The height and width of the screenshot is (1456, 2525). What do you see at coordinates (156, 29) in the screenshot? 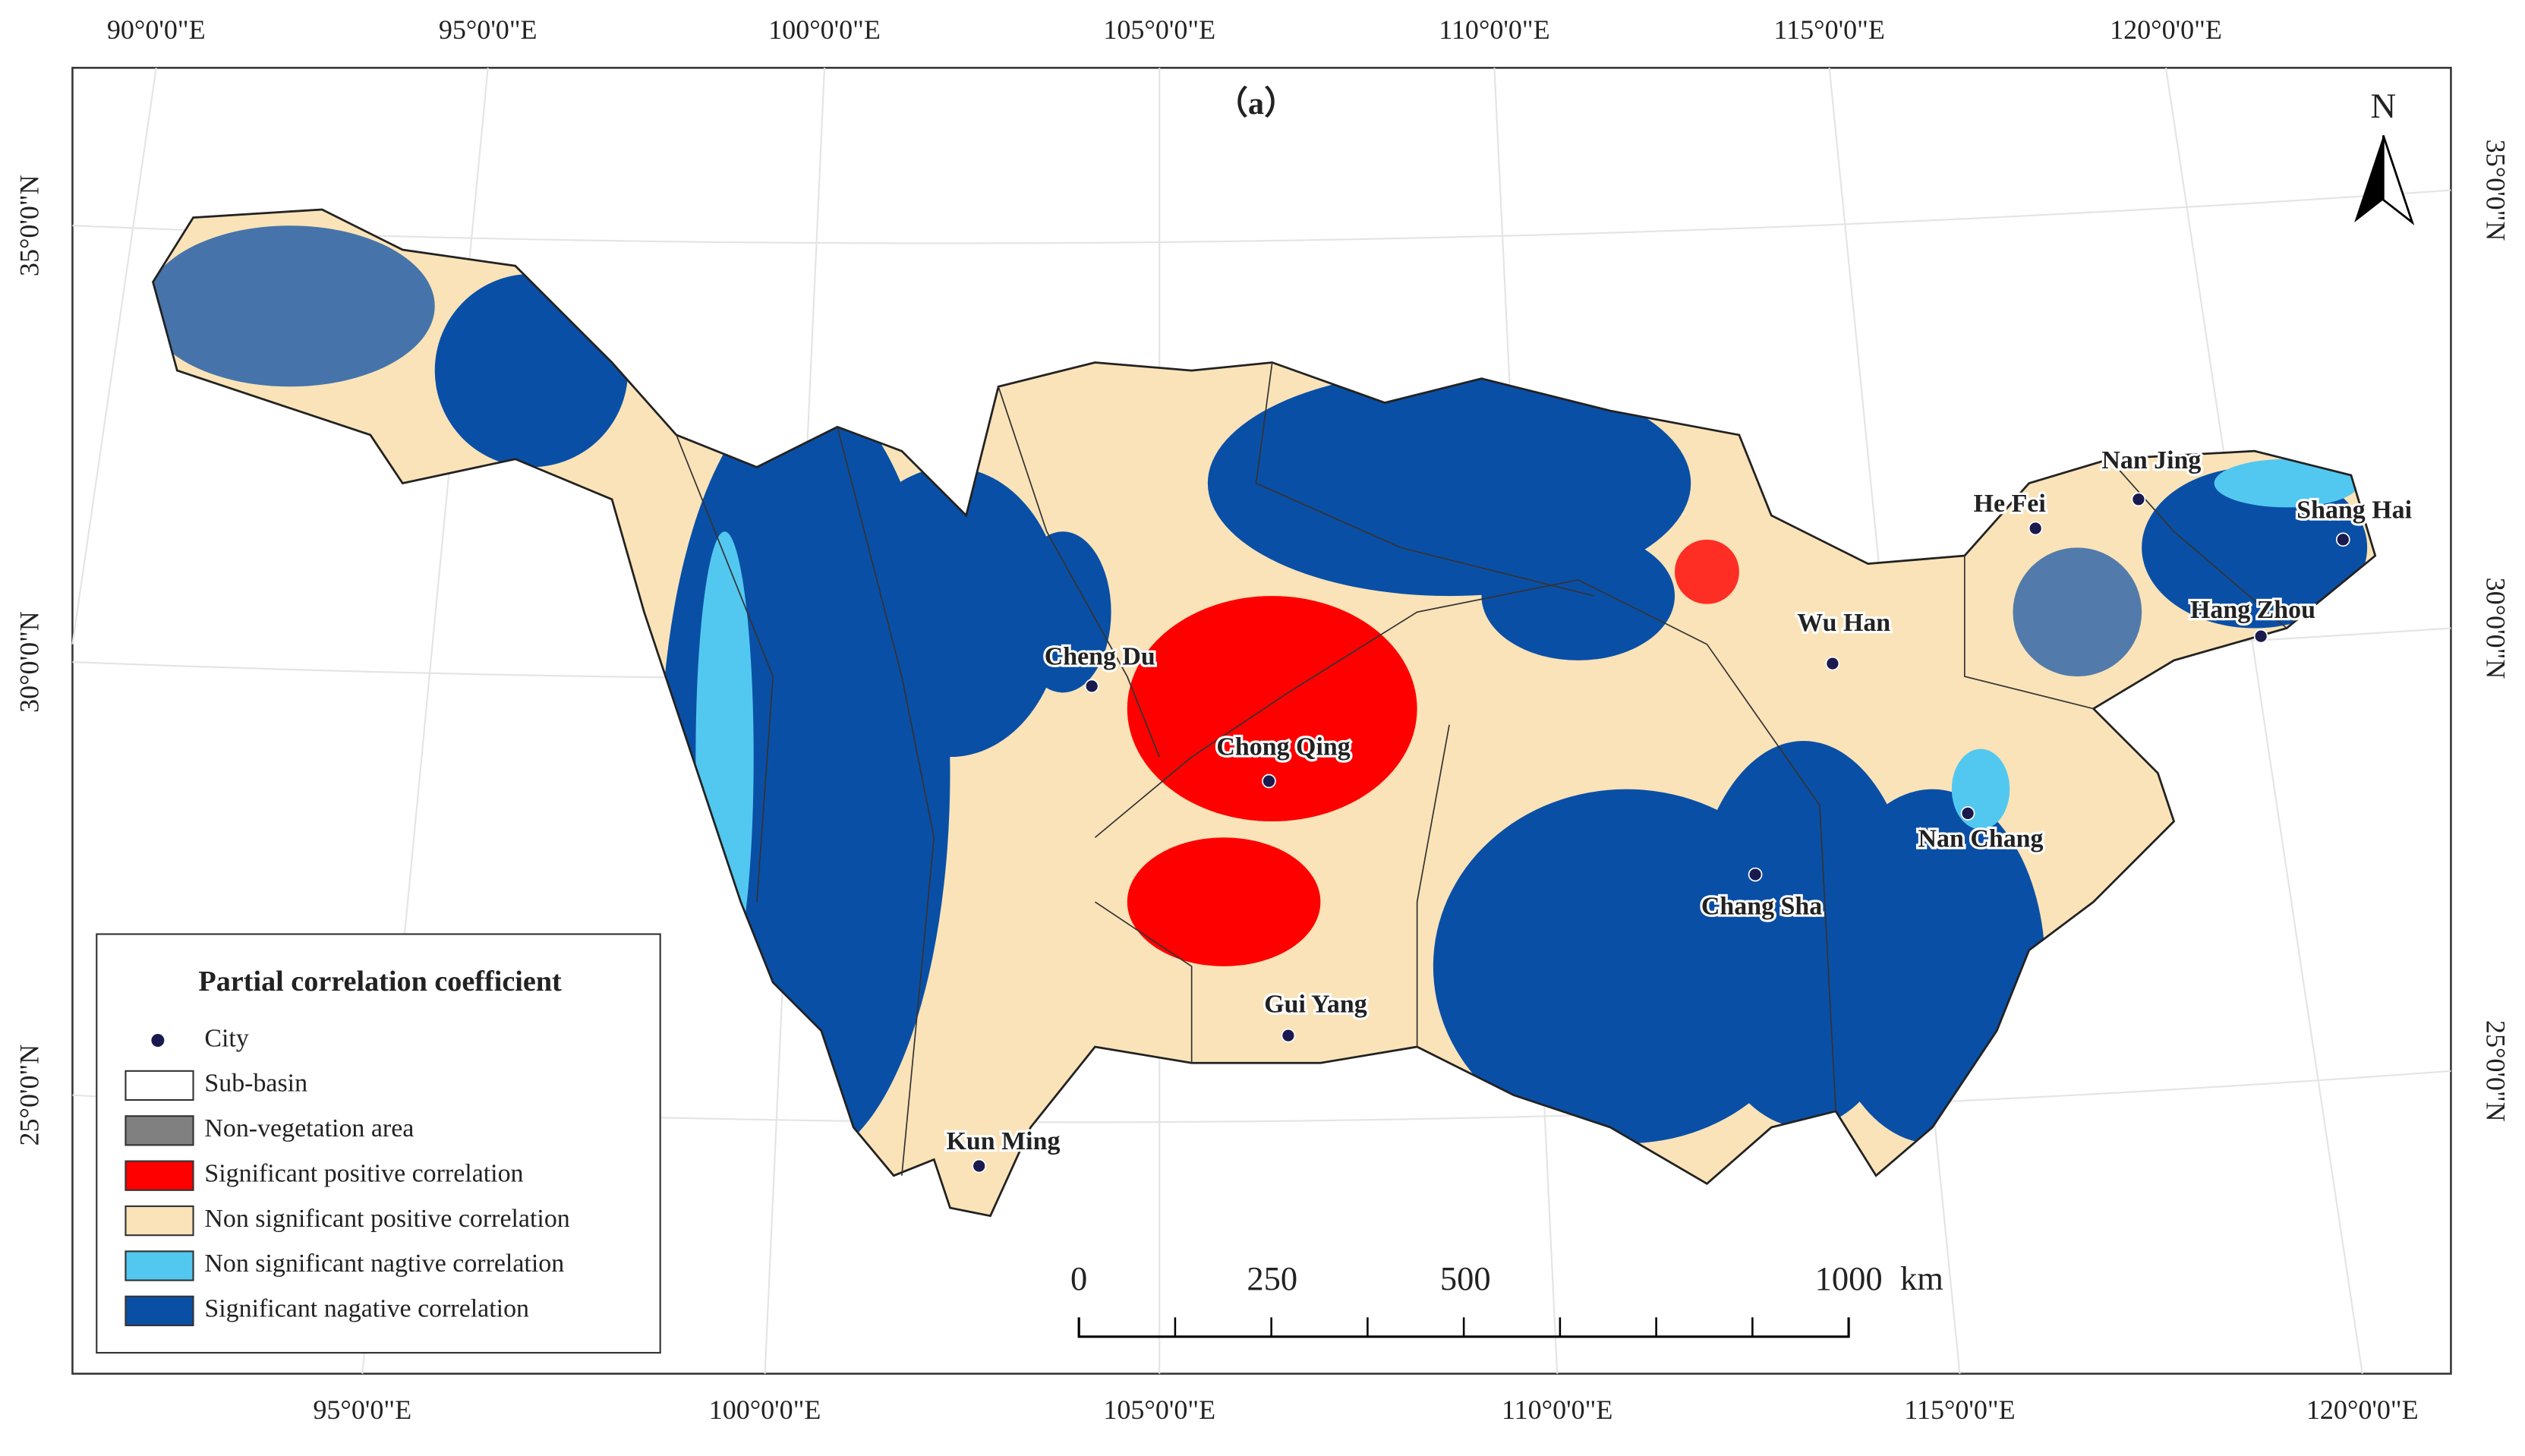
I see `lon-label-top: 90°0'0"E` at bounding box center [156, 29].